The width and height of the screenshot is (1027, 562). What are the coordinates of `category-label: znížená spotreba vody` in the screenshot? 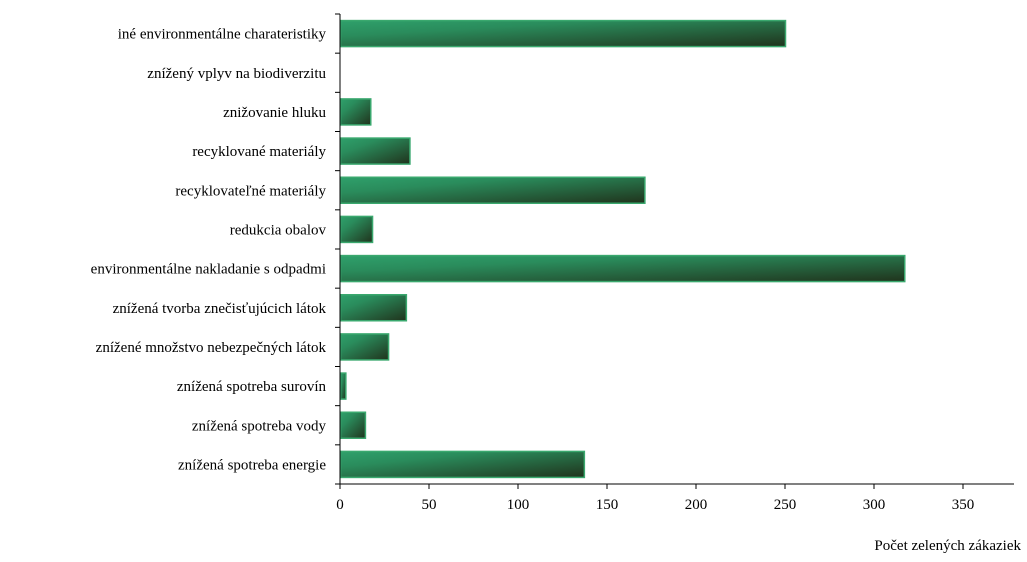 It's located at (259, 426).